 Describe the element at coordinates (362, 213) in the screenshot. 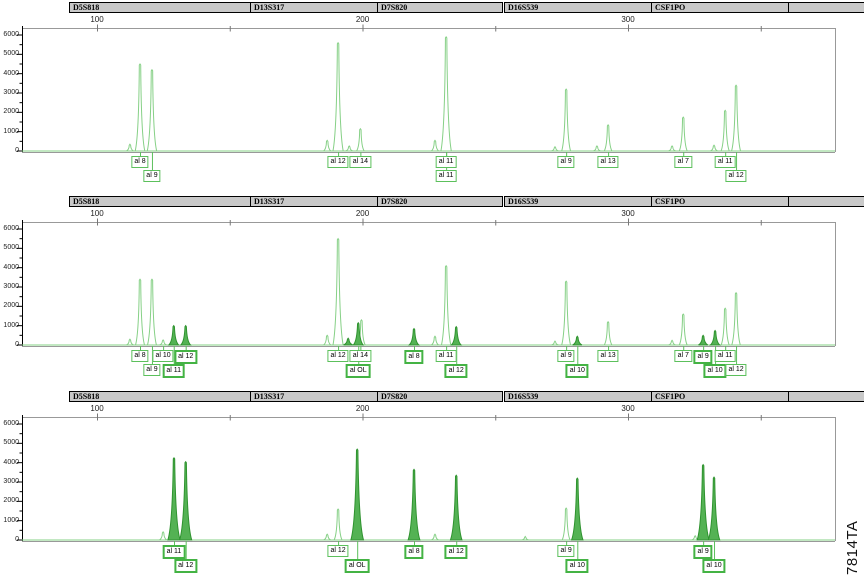

I see `x-axis-tick-label: 200` at that location.